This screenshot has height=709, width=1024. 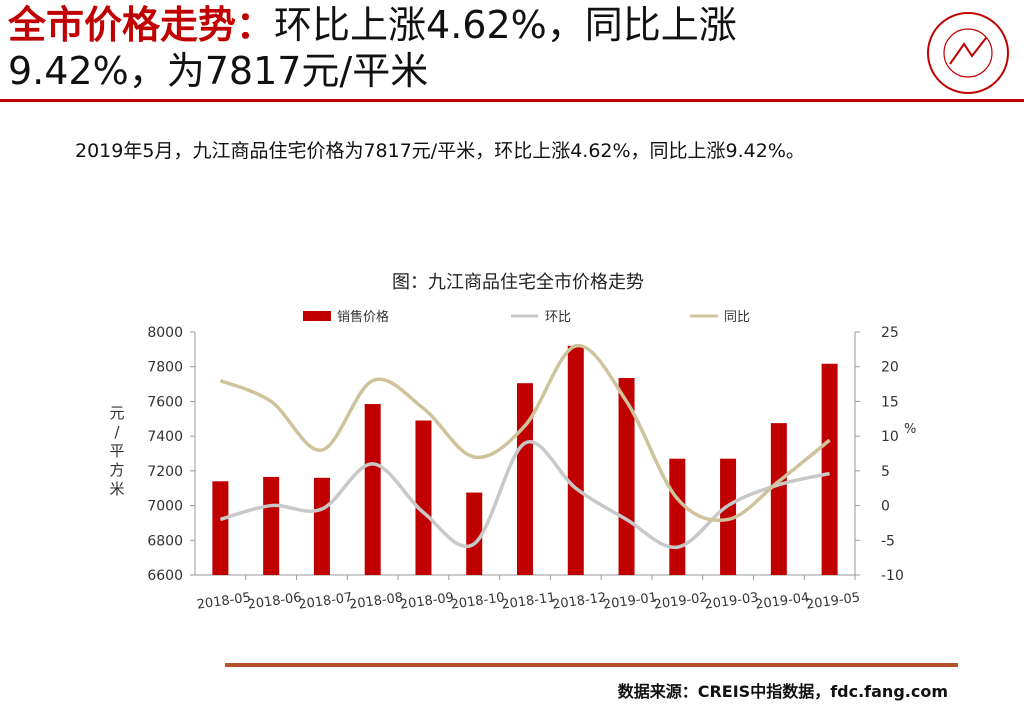 What do you see at coordinates (372, 48) in the screenshot?
I see `title-rest: 环比上涨4.62%，同比上涨9.42%，为7817元/平米` at bounding box center [372, 48].